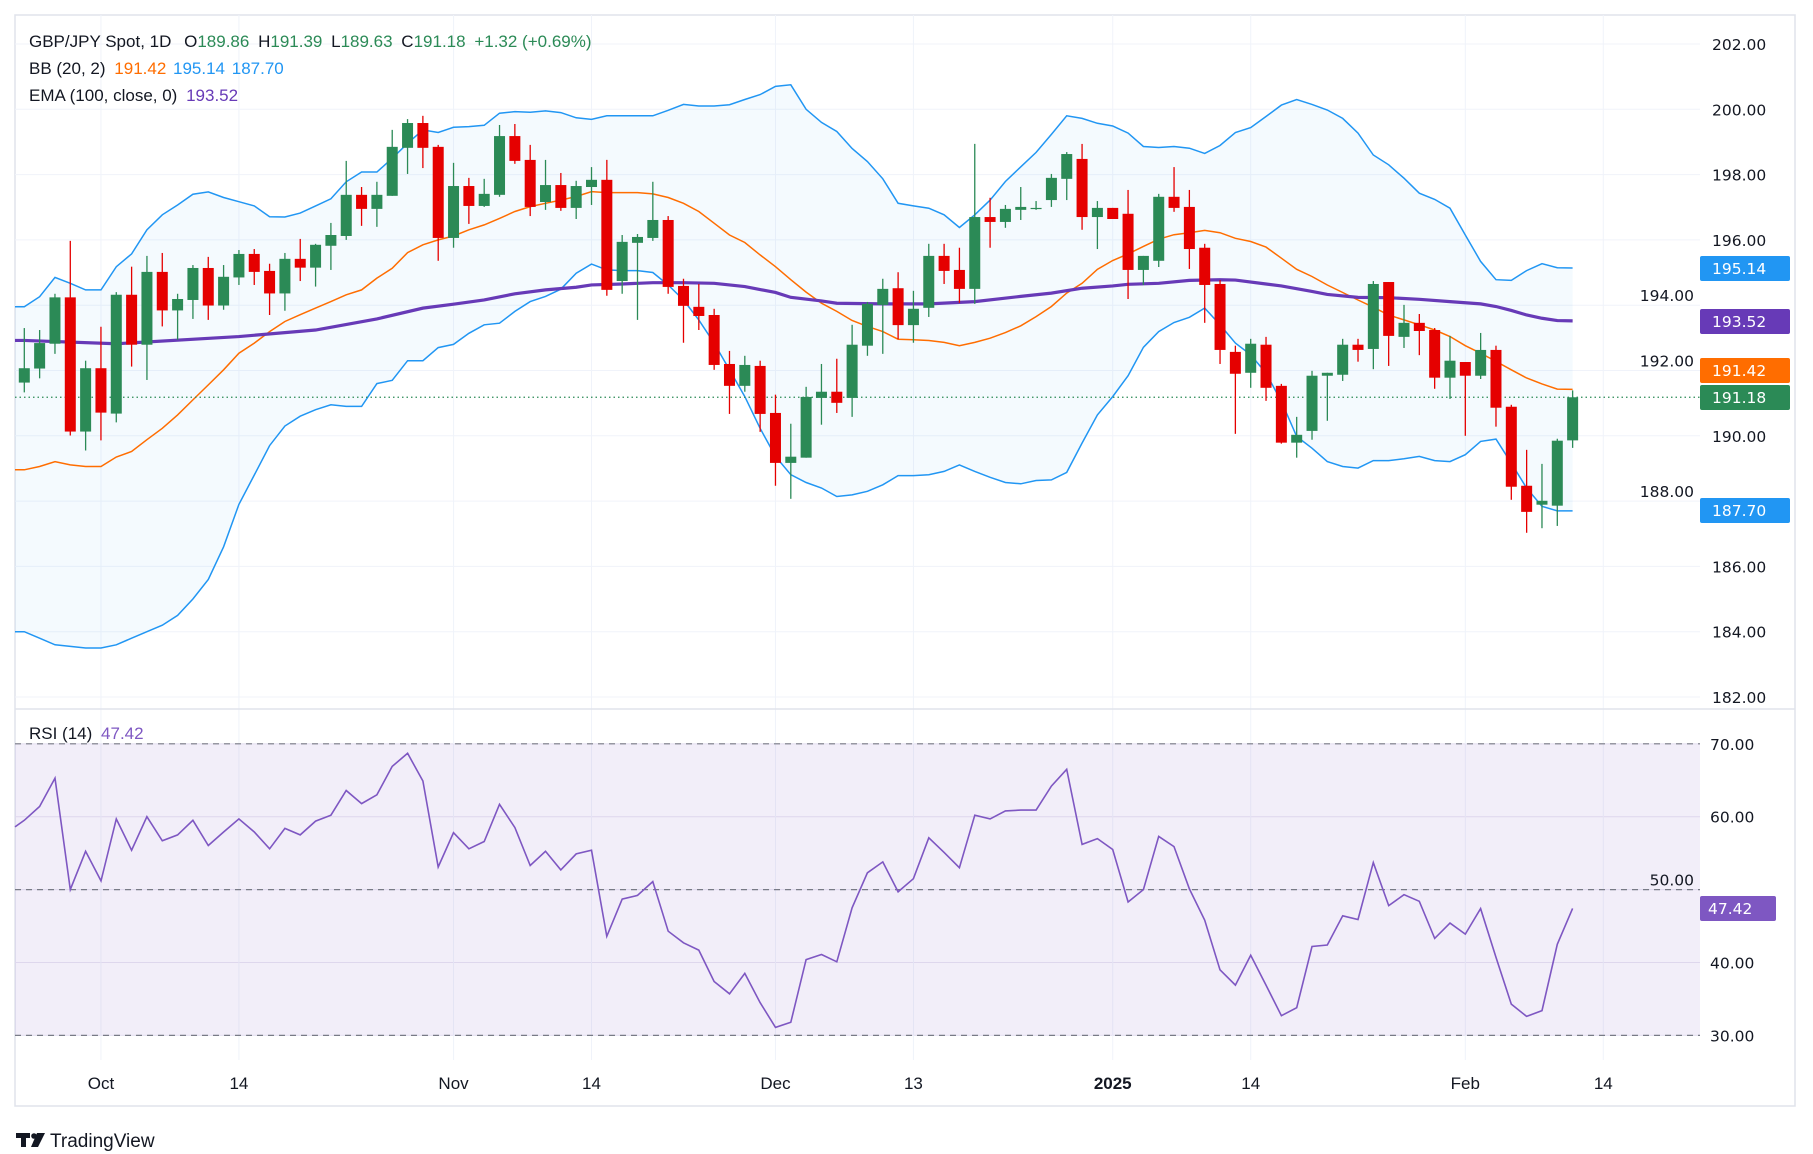 Image resolution: width=1813 pixels, height=1154 pixels. I want to click on time-axis: Oct 14 Nov 14 Dec 13 2025 14 Feb 14, so click(850, 1083).